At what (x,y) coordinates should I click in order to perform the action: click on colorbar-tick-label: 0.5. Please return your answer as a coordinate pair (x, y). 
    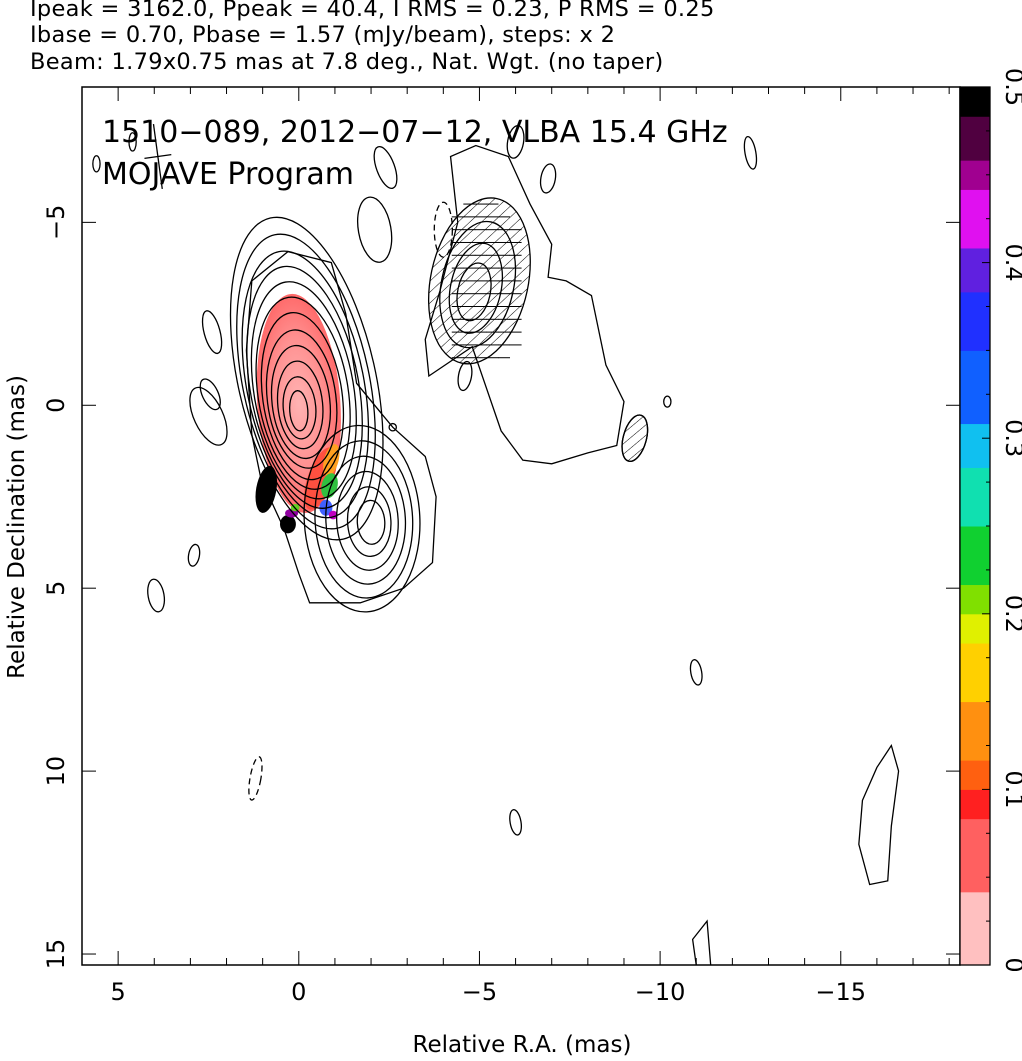
    Looking at the image, I should click on (1011, 87).